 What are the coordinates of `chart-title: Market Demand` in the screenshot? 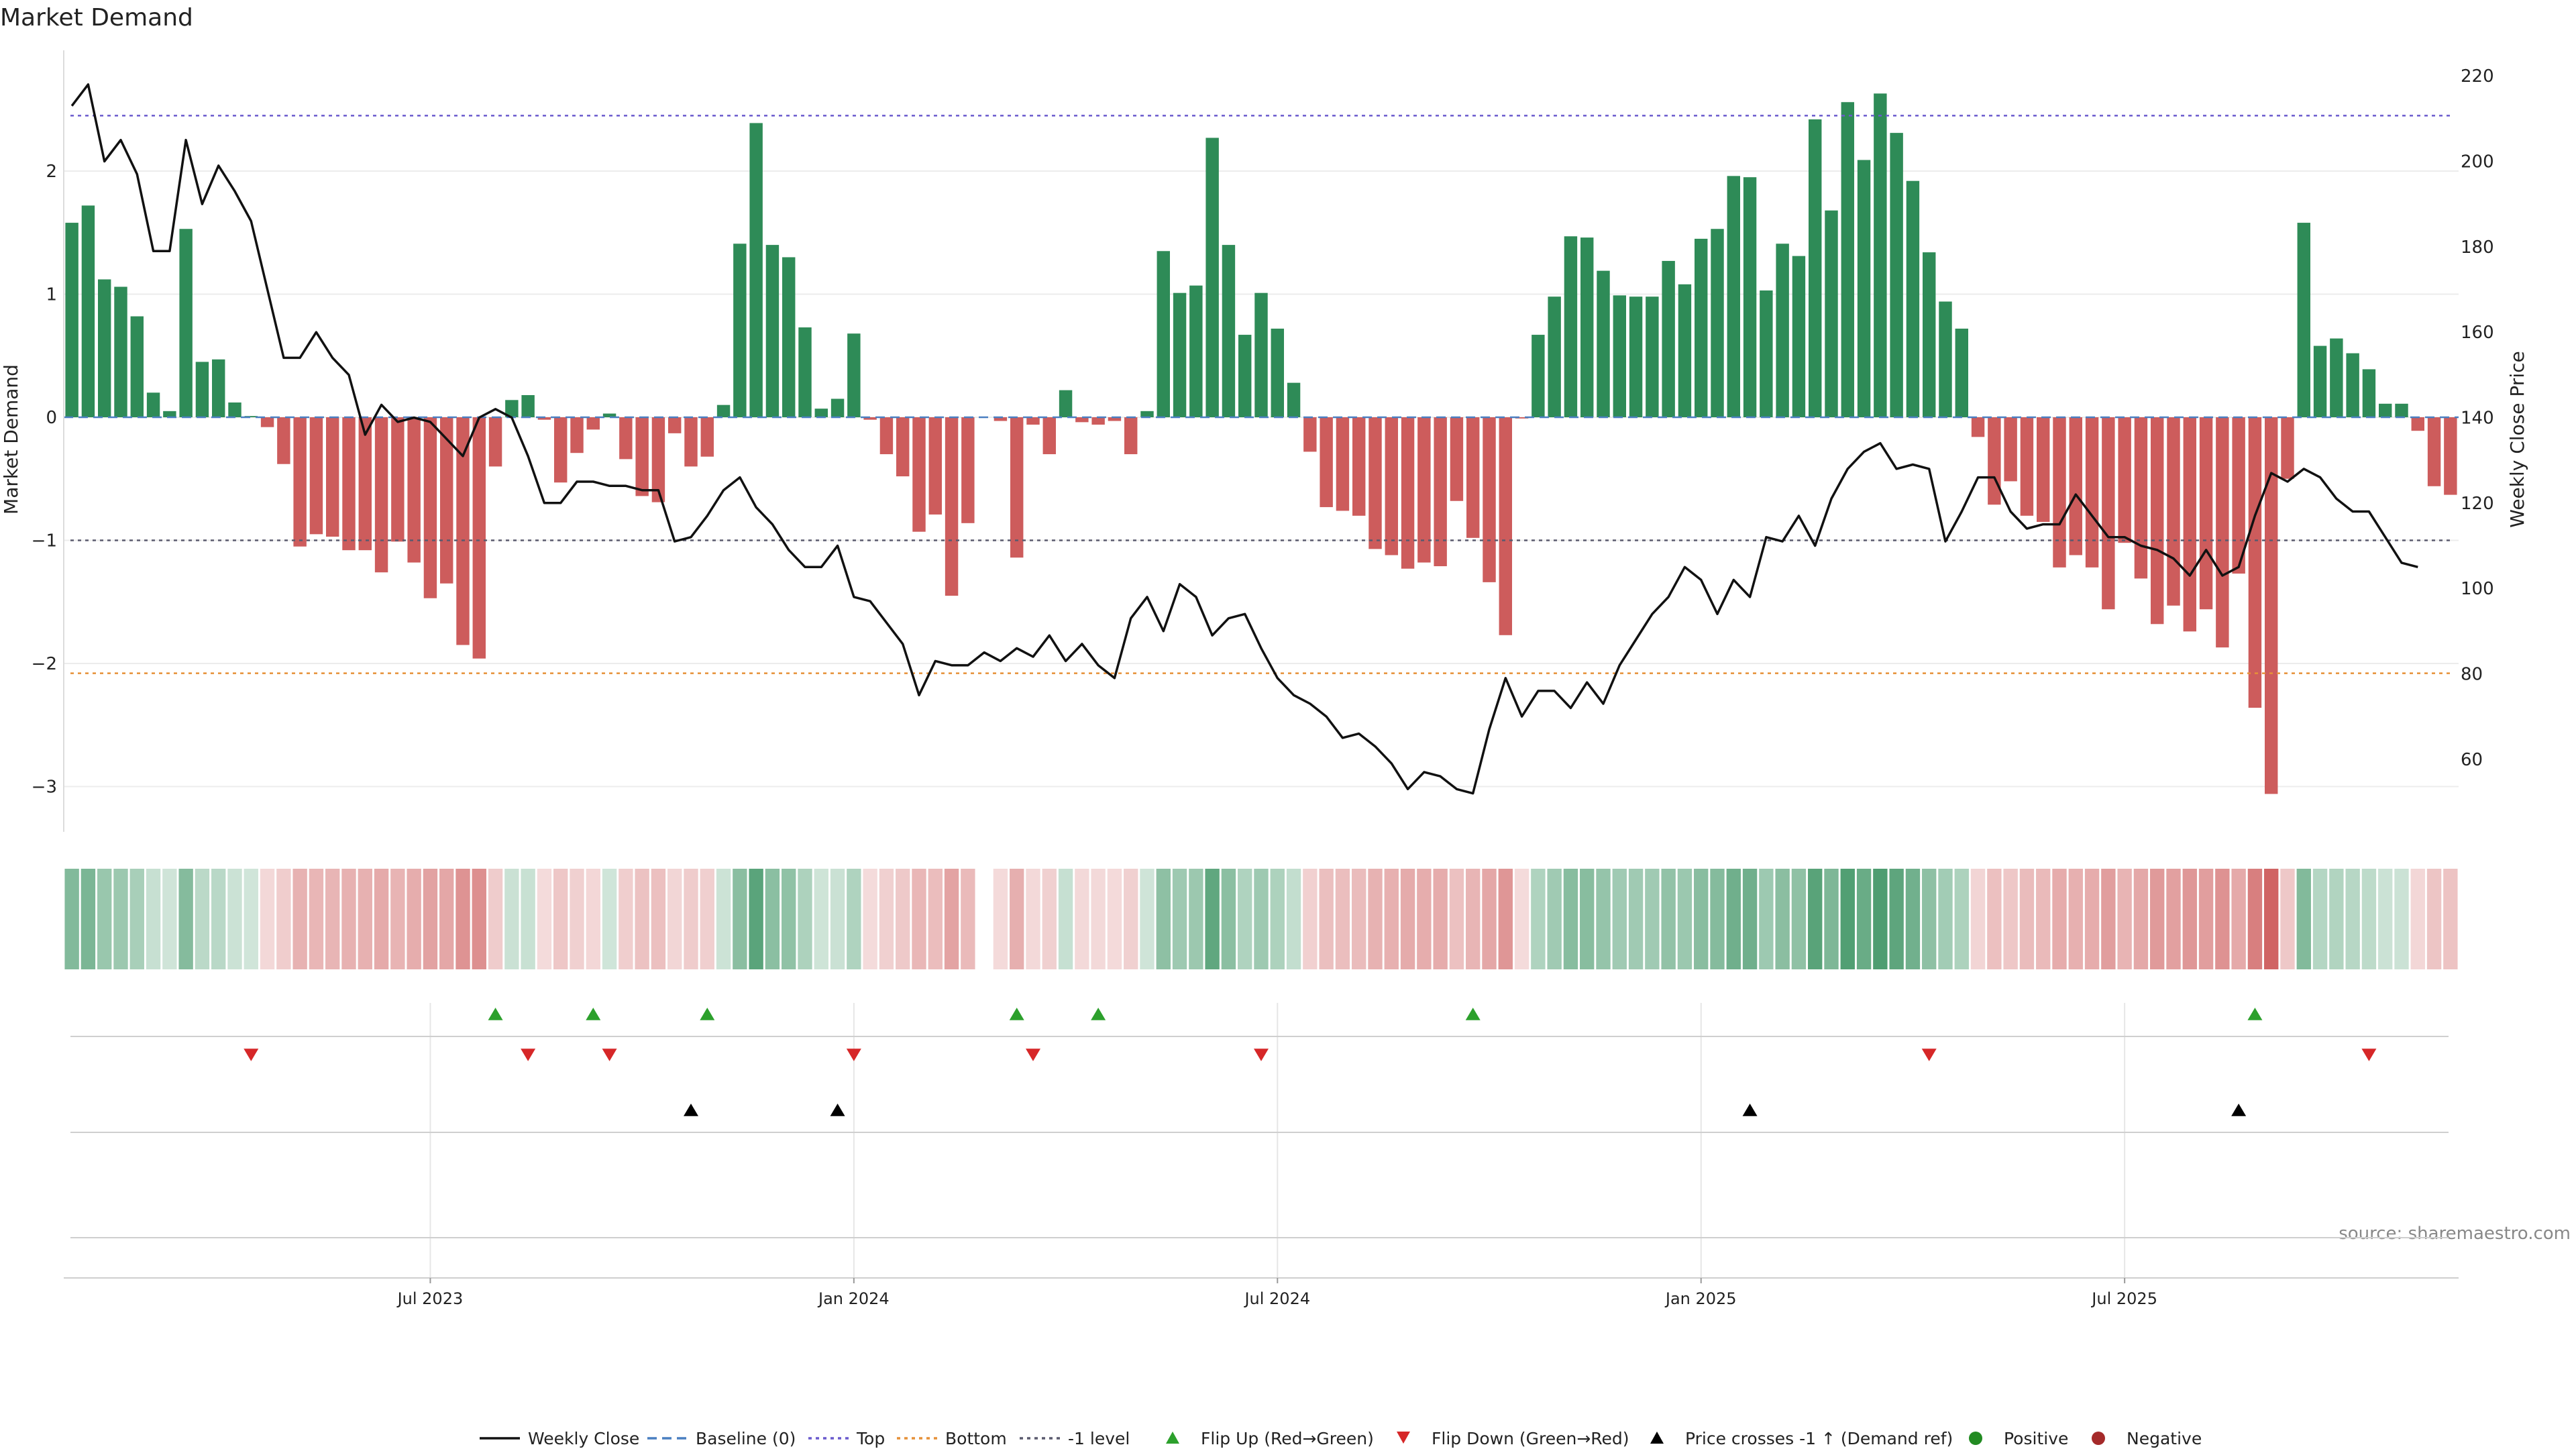 It's located at (96, 18).